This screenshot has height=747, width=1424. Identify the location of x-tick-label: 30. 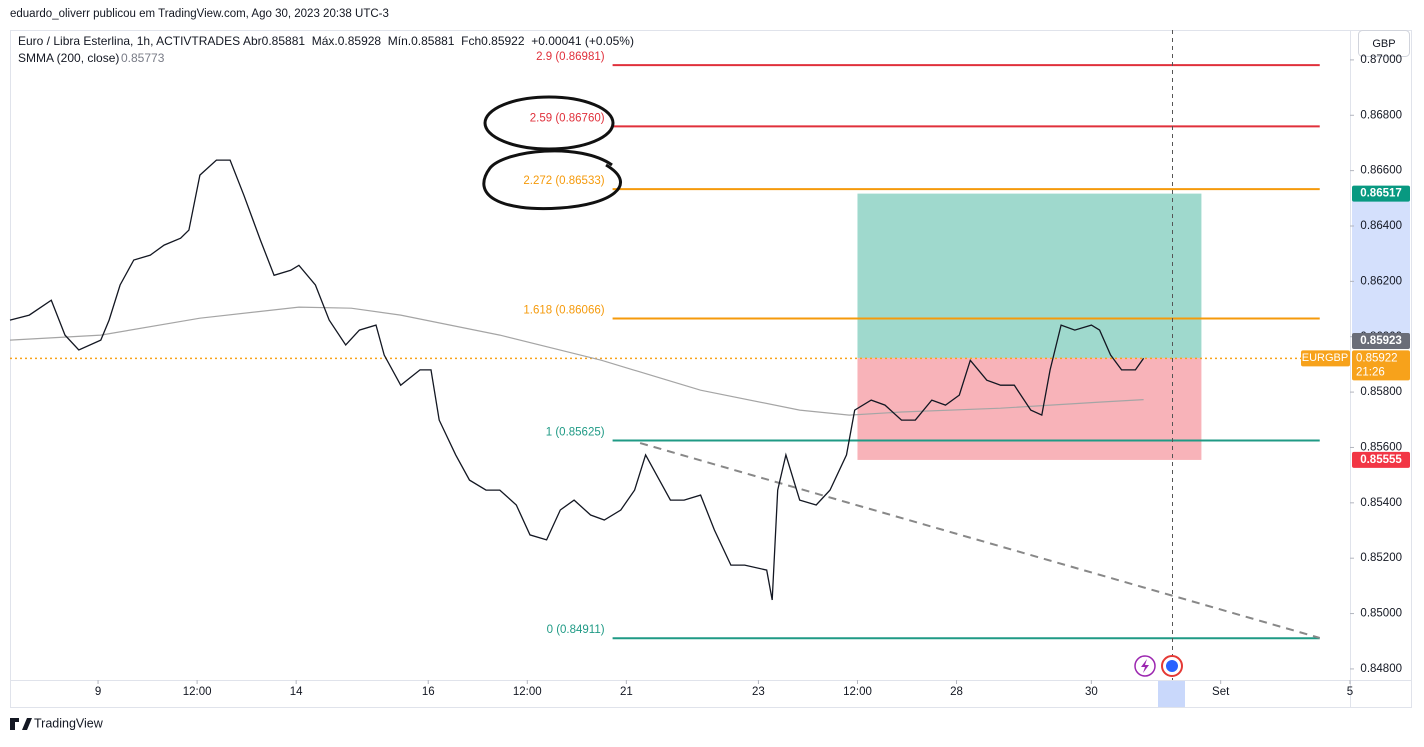
(1091, 692).